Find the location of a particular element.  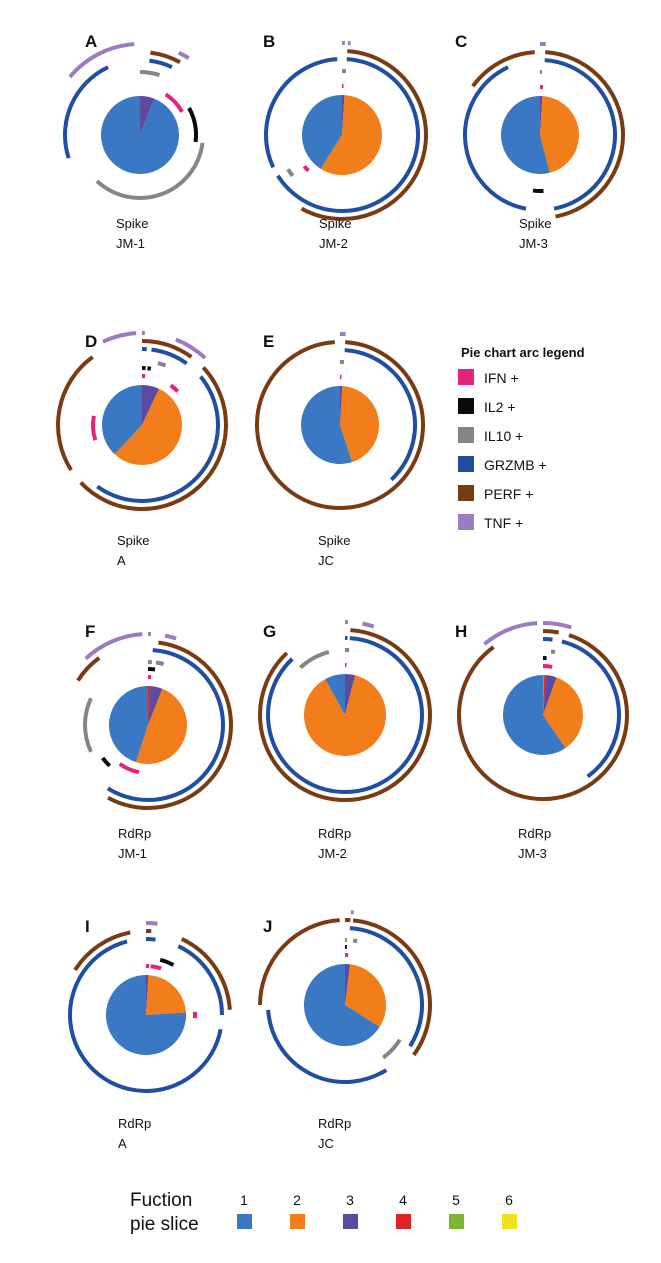

function-legend-number: 2 is located at coordinates (297, 1200).